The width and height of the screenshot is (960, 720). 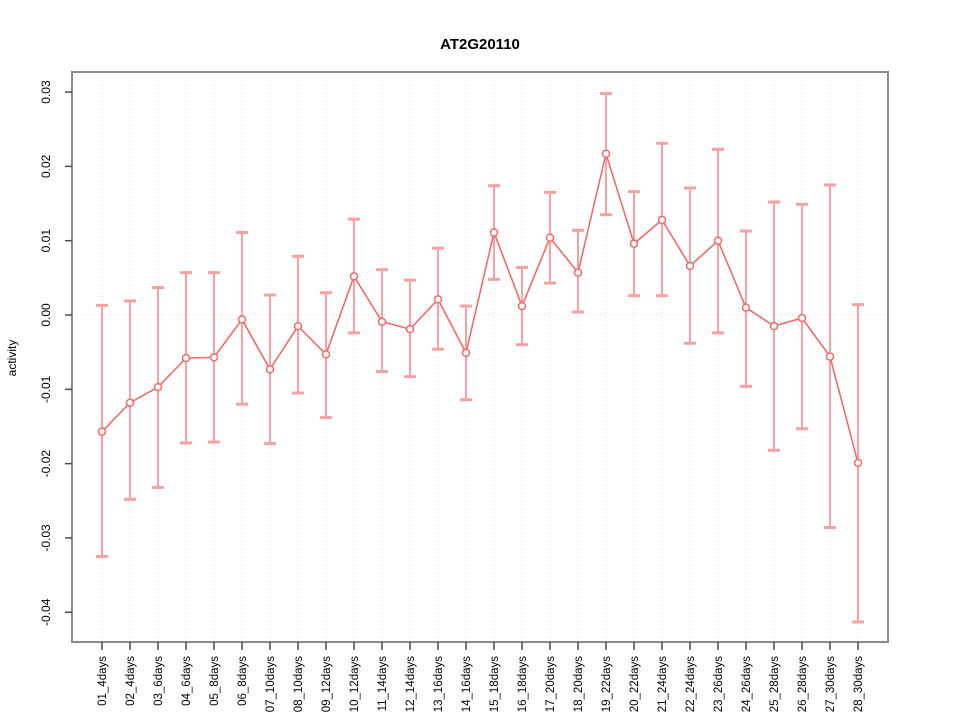 What do you see at coordinates (46, 612) in the screenshot?
I see `y-tick-label: -0.04` at bounding box center [46, 612].